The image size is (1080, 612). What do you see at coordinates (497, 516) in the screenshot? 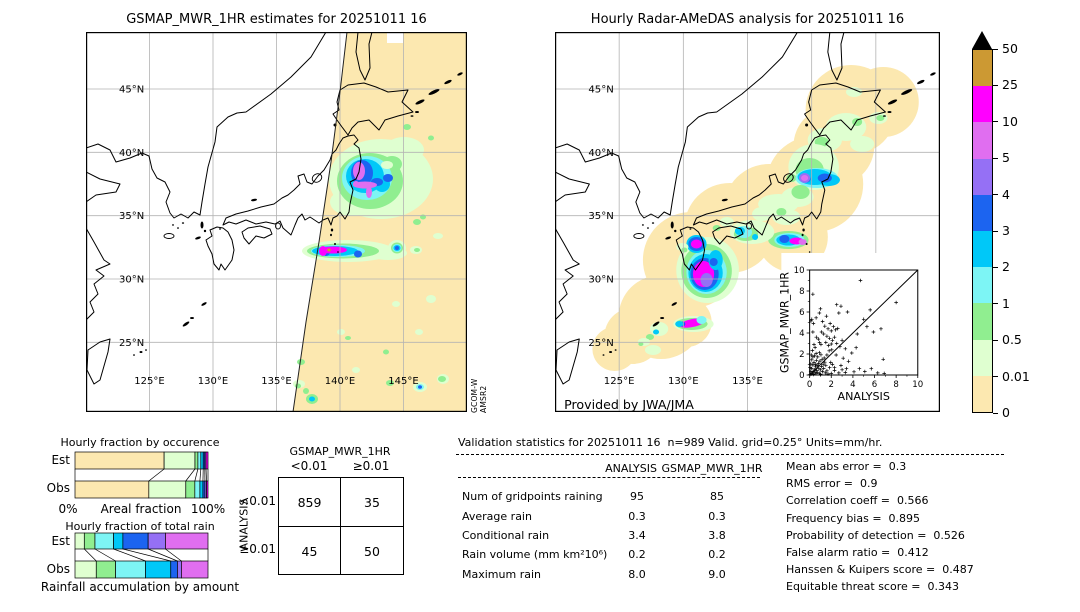
I see `stats-row-label: Average rain` at bounding box center [497, 516].